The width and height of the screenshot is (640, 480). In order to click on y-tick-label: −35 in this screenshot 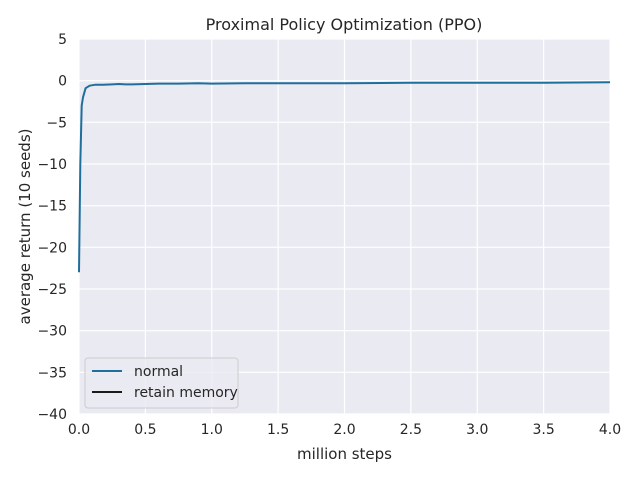, I will do `click(52, 373)`.